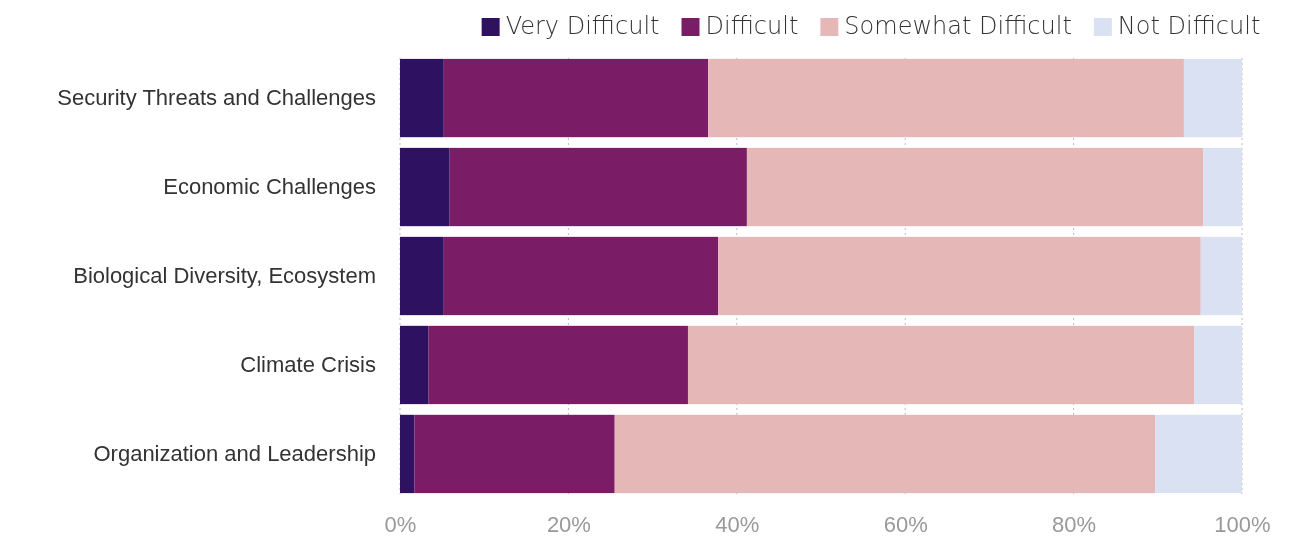 The width and height of the screenshot is (1289, 540). What do you see at coordinates (269, 187) in the screenshot?
I see `y-tick-label: Economic Challenges` at bounding box center [269, 187].